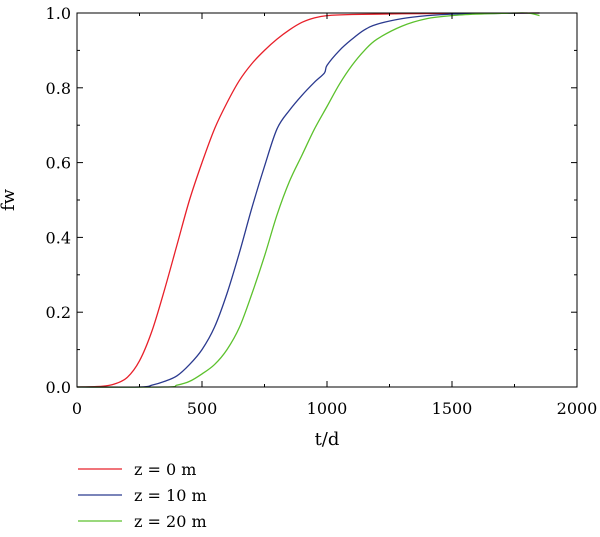 The image size is (600, 537). I want to click on y-axis-label: fw, so click(9, 199).